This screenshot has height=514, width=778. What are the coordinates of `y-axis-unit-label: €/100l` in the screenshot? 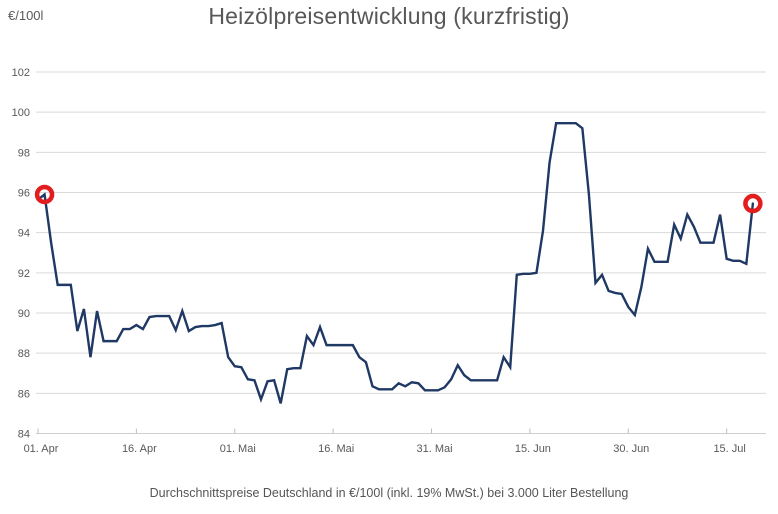 It's located at (26, 15).